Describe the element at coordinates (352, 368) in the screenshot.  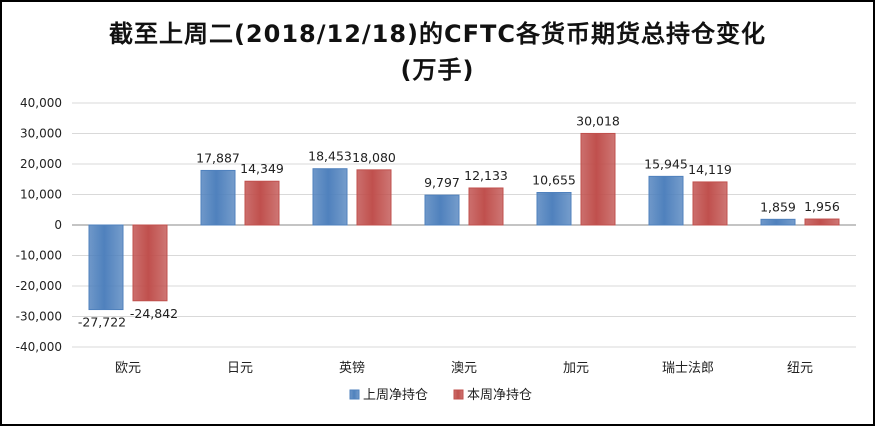
I see `x-tick-label: 英镑` at that location.